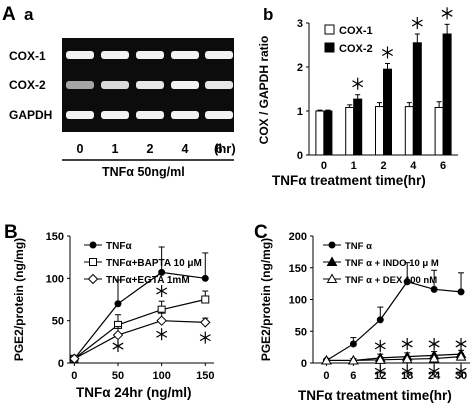 Image resolution: width=474 pixels, height=409 pixels. What do you see at coordinates (115, 149) in the screenshot?
I see `blot-lane-label: 1` at bounding box center [115, 149].